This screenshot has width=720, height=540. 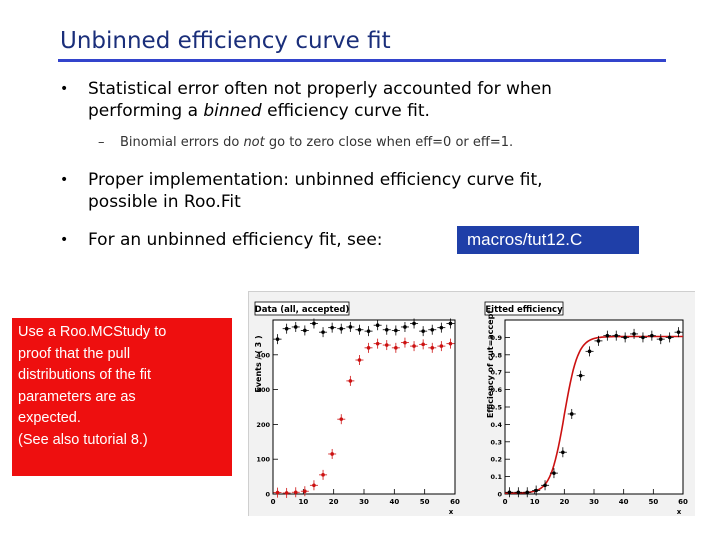 I want to click on y-tick-label: 200, so click(x=263, y=425).